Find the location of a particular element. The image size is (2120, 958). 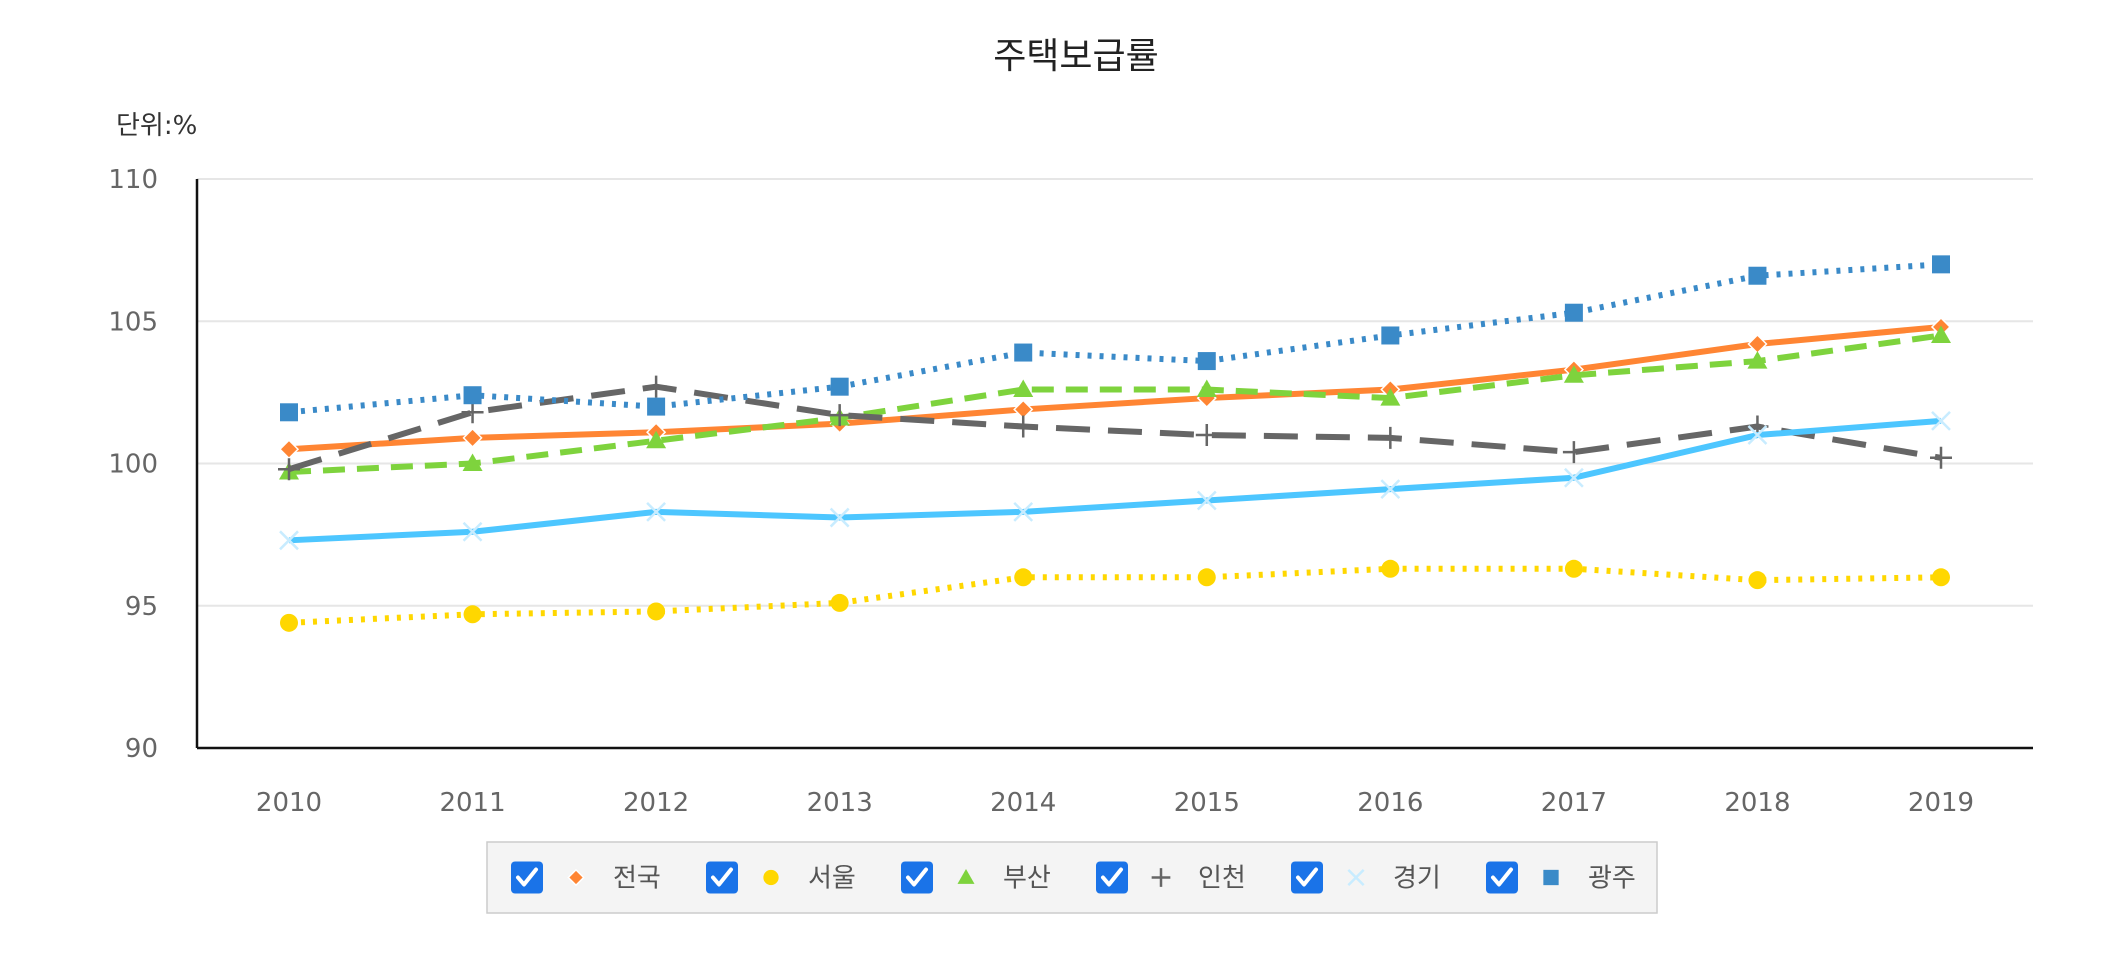

x-tick-label: 2011 is located at coordinates (472, 803).